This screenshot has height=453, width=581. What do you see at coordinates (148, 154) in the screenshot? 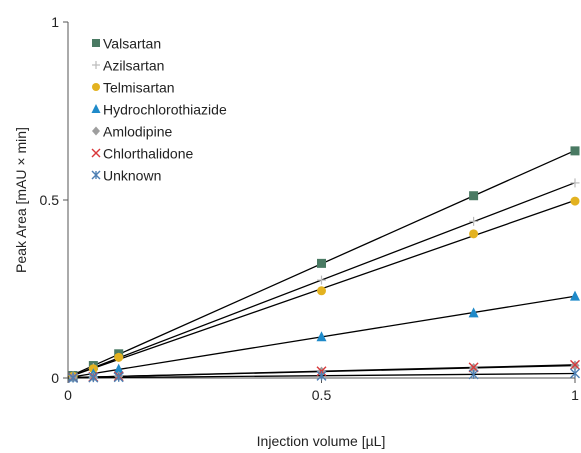
I see `legend-label-chlorthalidone: Chlorthalidone` at bounding box center [148, 154].